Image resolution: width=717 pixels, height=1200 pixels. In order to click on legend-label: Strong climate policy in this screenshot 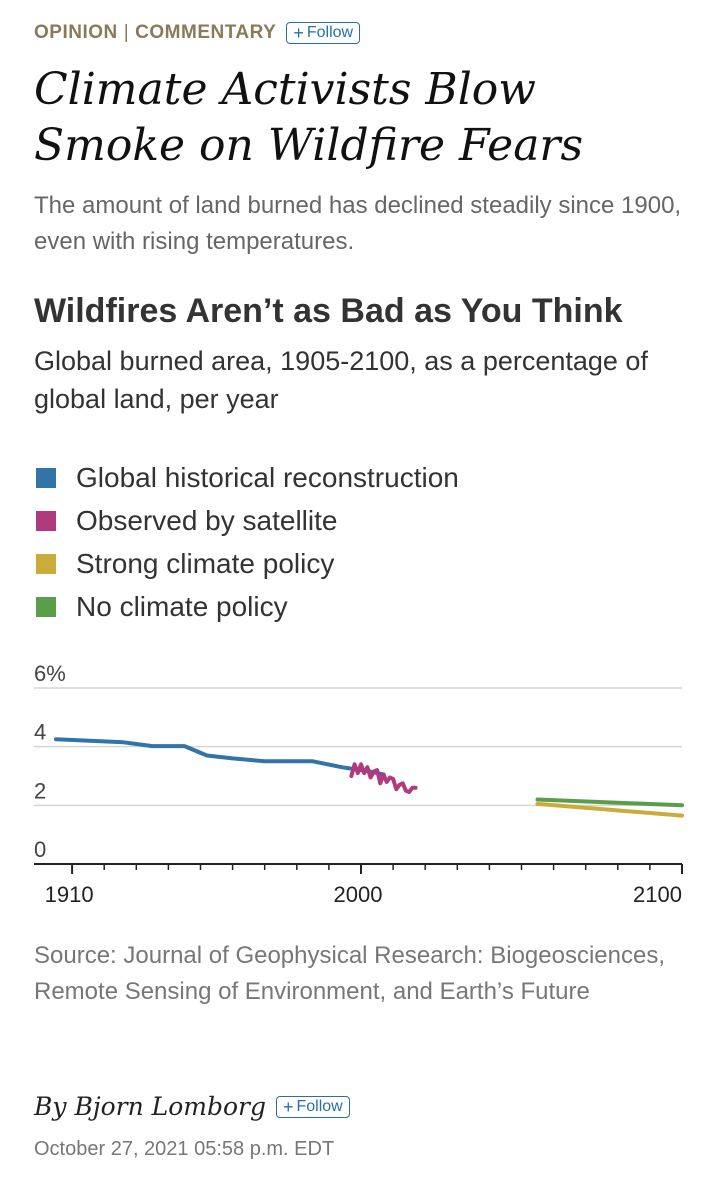, I will do `click(205, 563)`.